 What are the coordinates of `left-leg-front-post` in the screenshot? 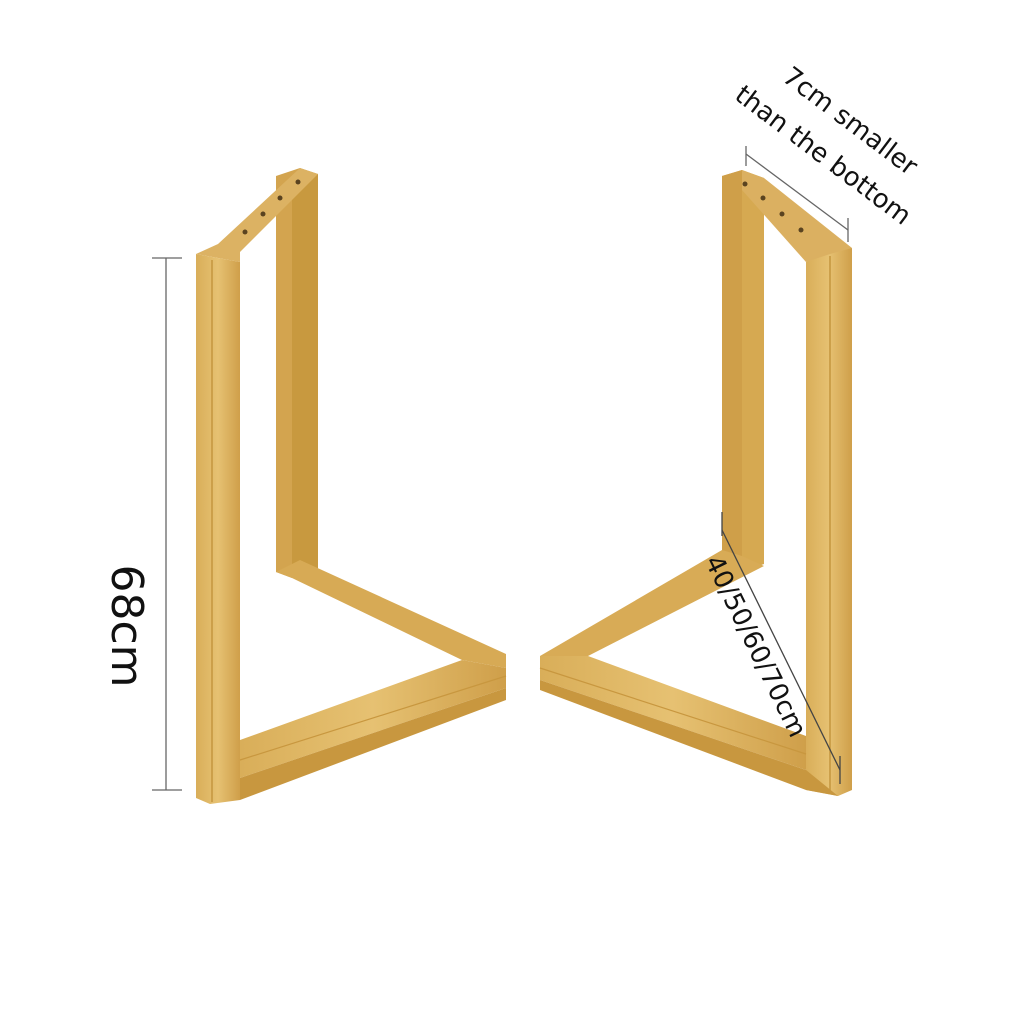 It's located at (218, 529).